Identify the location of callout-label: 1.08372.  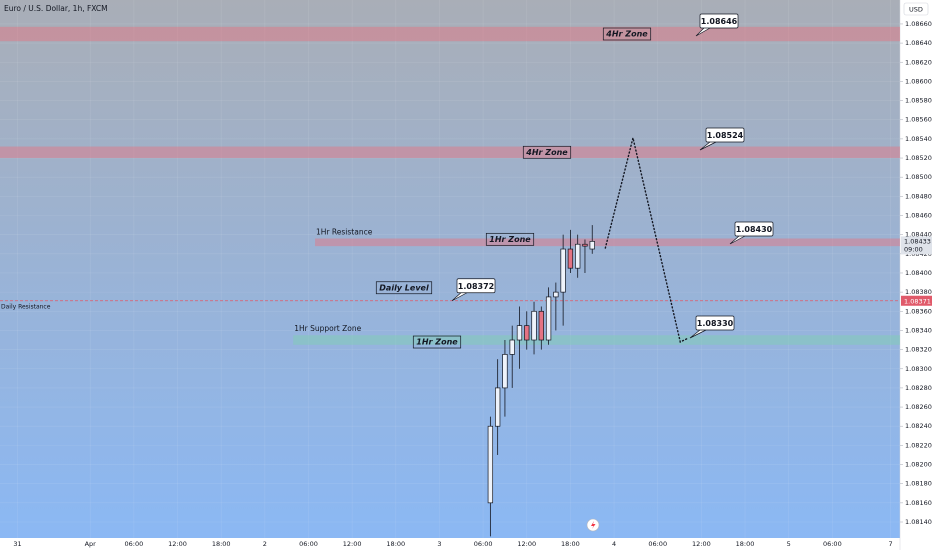
(476, 286).